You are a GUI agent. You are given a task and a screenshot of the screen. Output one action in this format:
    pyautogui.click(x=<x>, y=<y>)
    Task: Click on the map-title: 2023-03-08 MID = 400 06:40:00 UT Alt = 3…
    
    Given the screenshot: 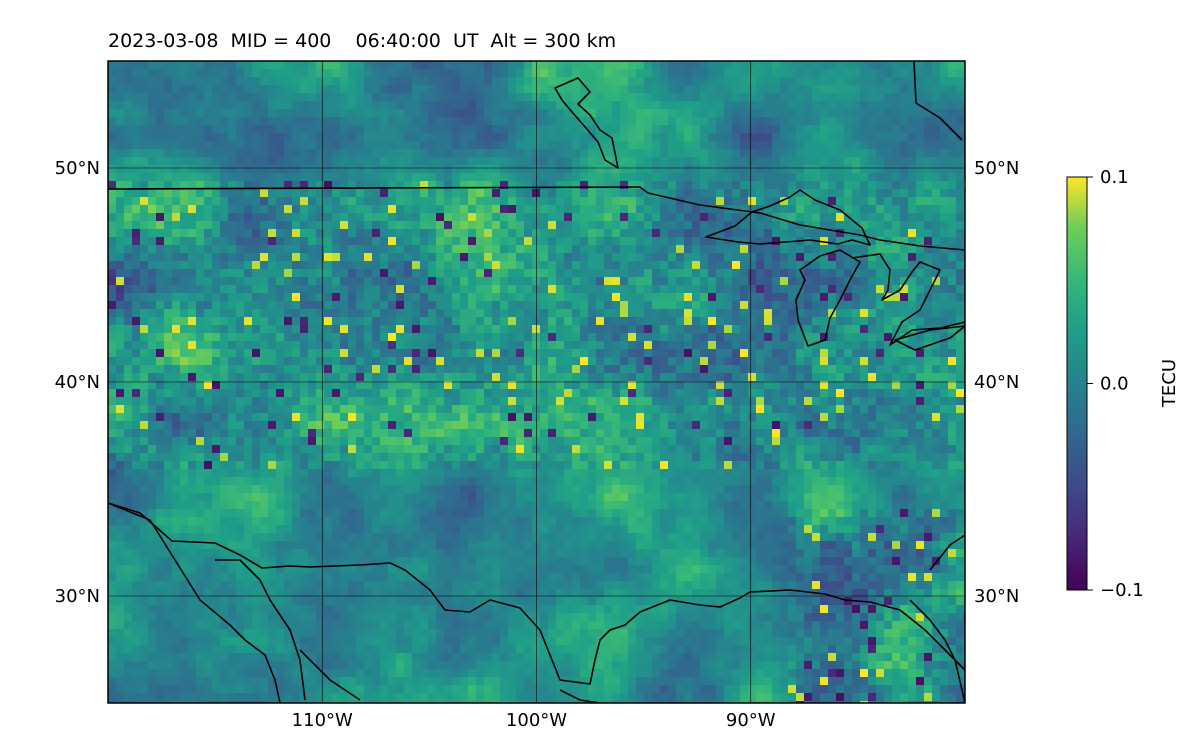 What is the action you would take?
    pyautogui.click(x=362, y=41)
    